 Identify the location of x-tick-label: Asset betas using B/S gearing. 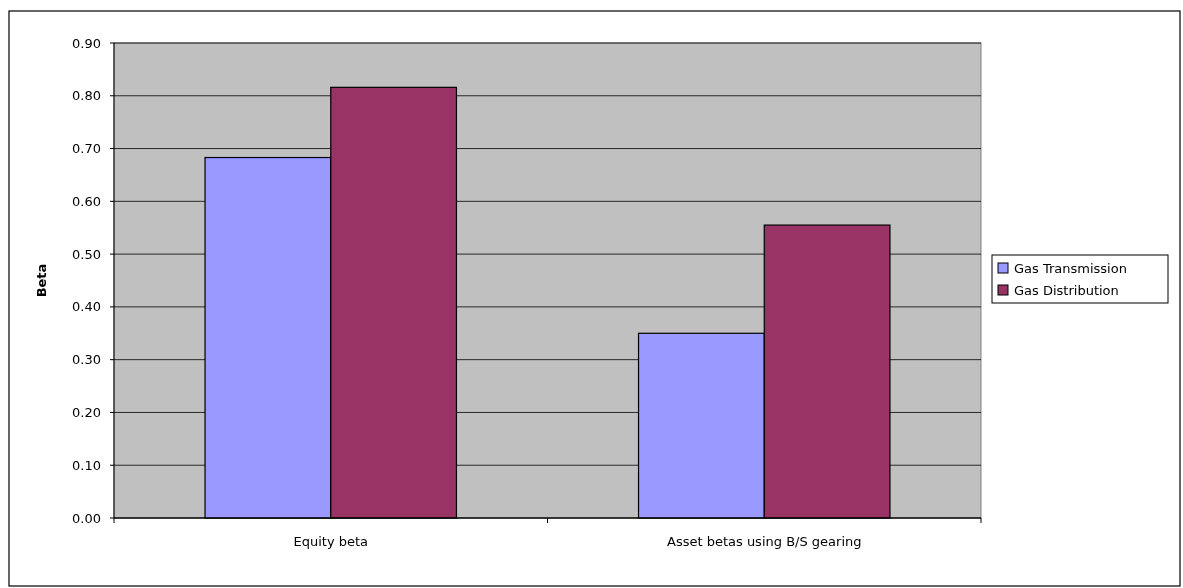
(764, 541).